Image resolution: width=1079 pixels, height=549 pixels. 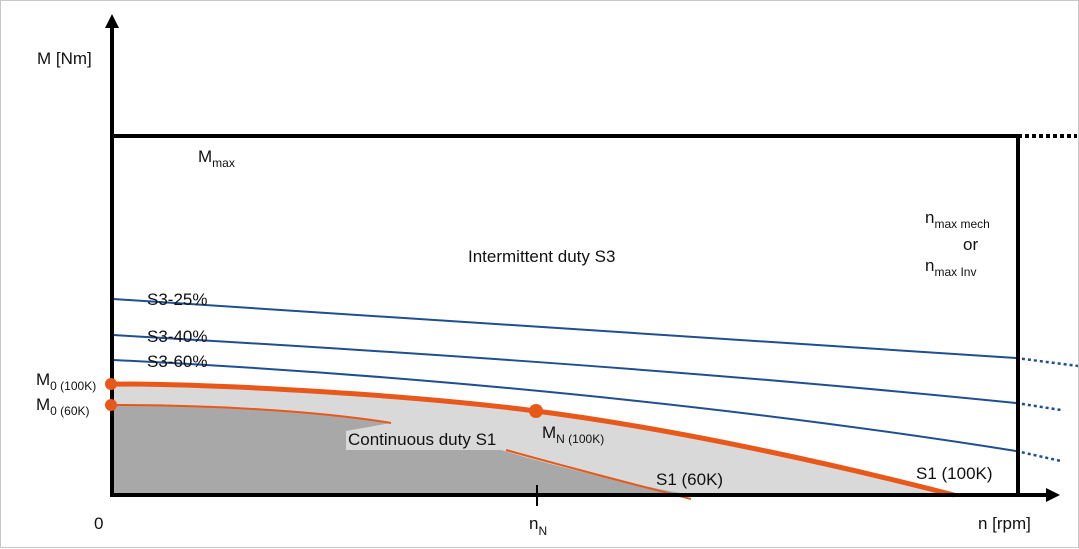 What do you see at coordinates (98, 523) in the screenshot?
I see `origin-label: 0` at bounding box center [98, 523].